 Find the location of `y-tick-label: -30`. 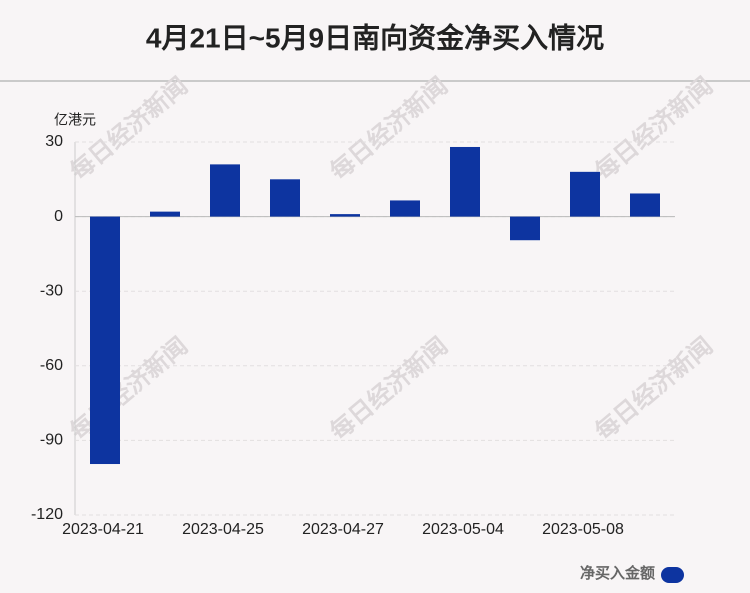

y-tick-label: -30 is located at coordinates (51, 290).